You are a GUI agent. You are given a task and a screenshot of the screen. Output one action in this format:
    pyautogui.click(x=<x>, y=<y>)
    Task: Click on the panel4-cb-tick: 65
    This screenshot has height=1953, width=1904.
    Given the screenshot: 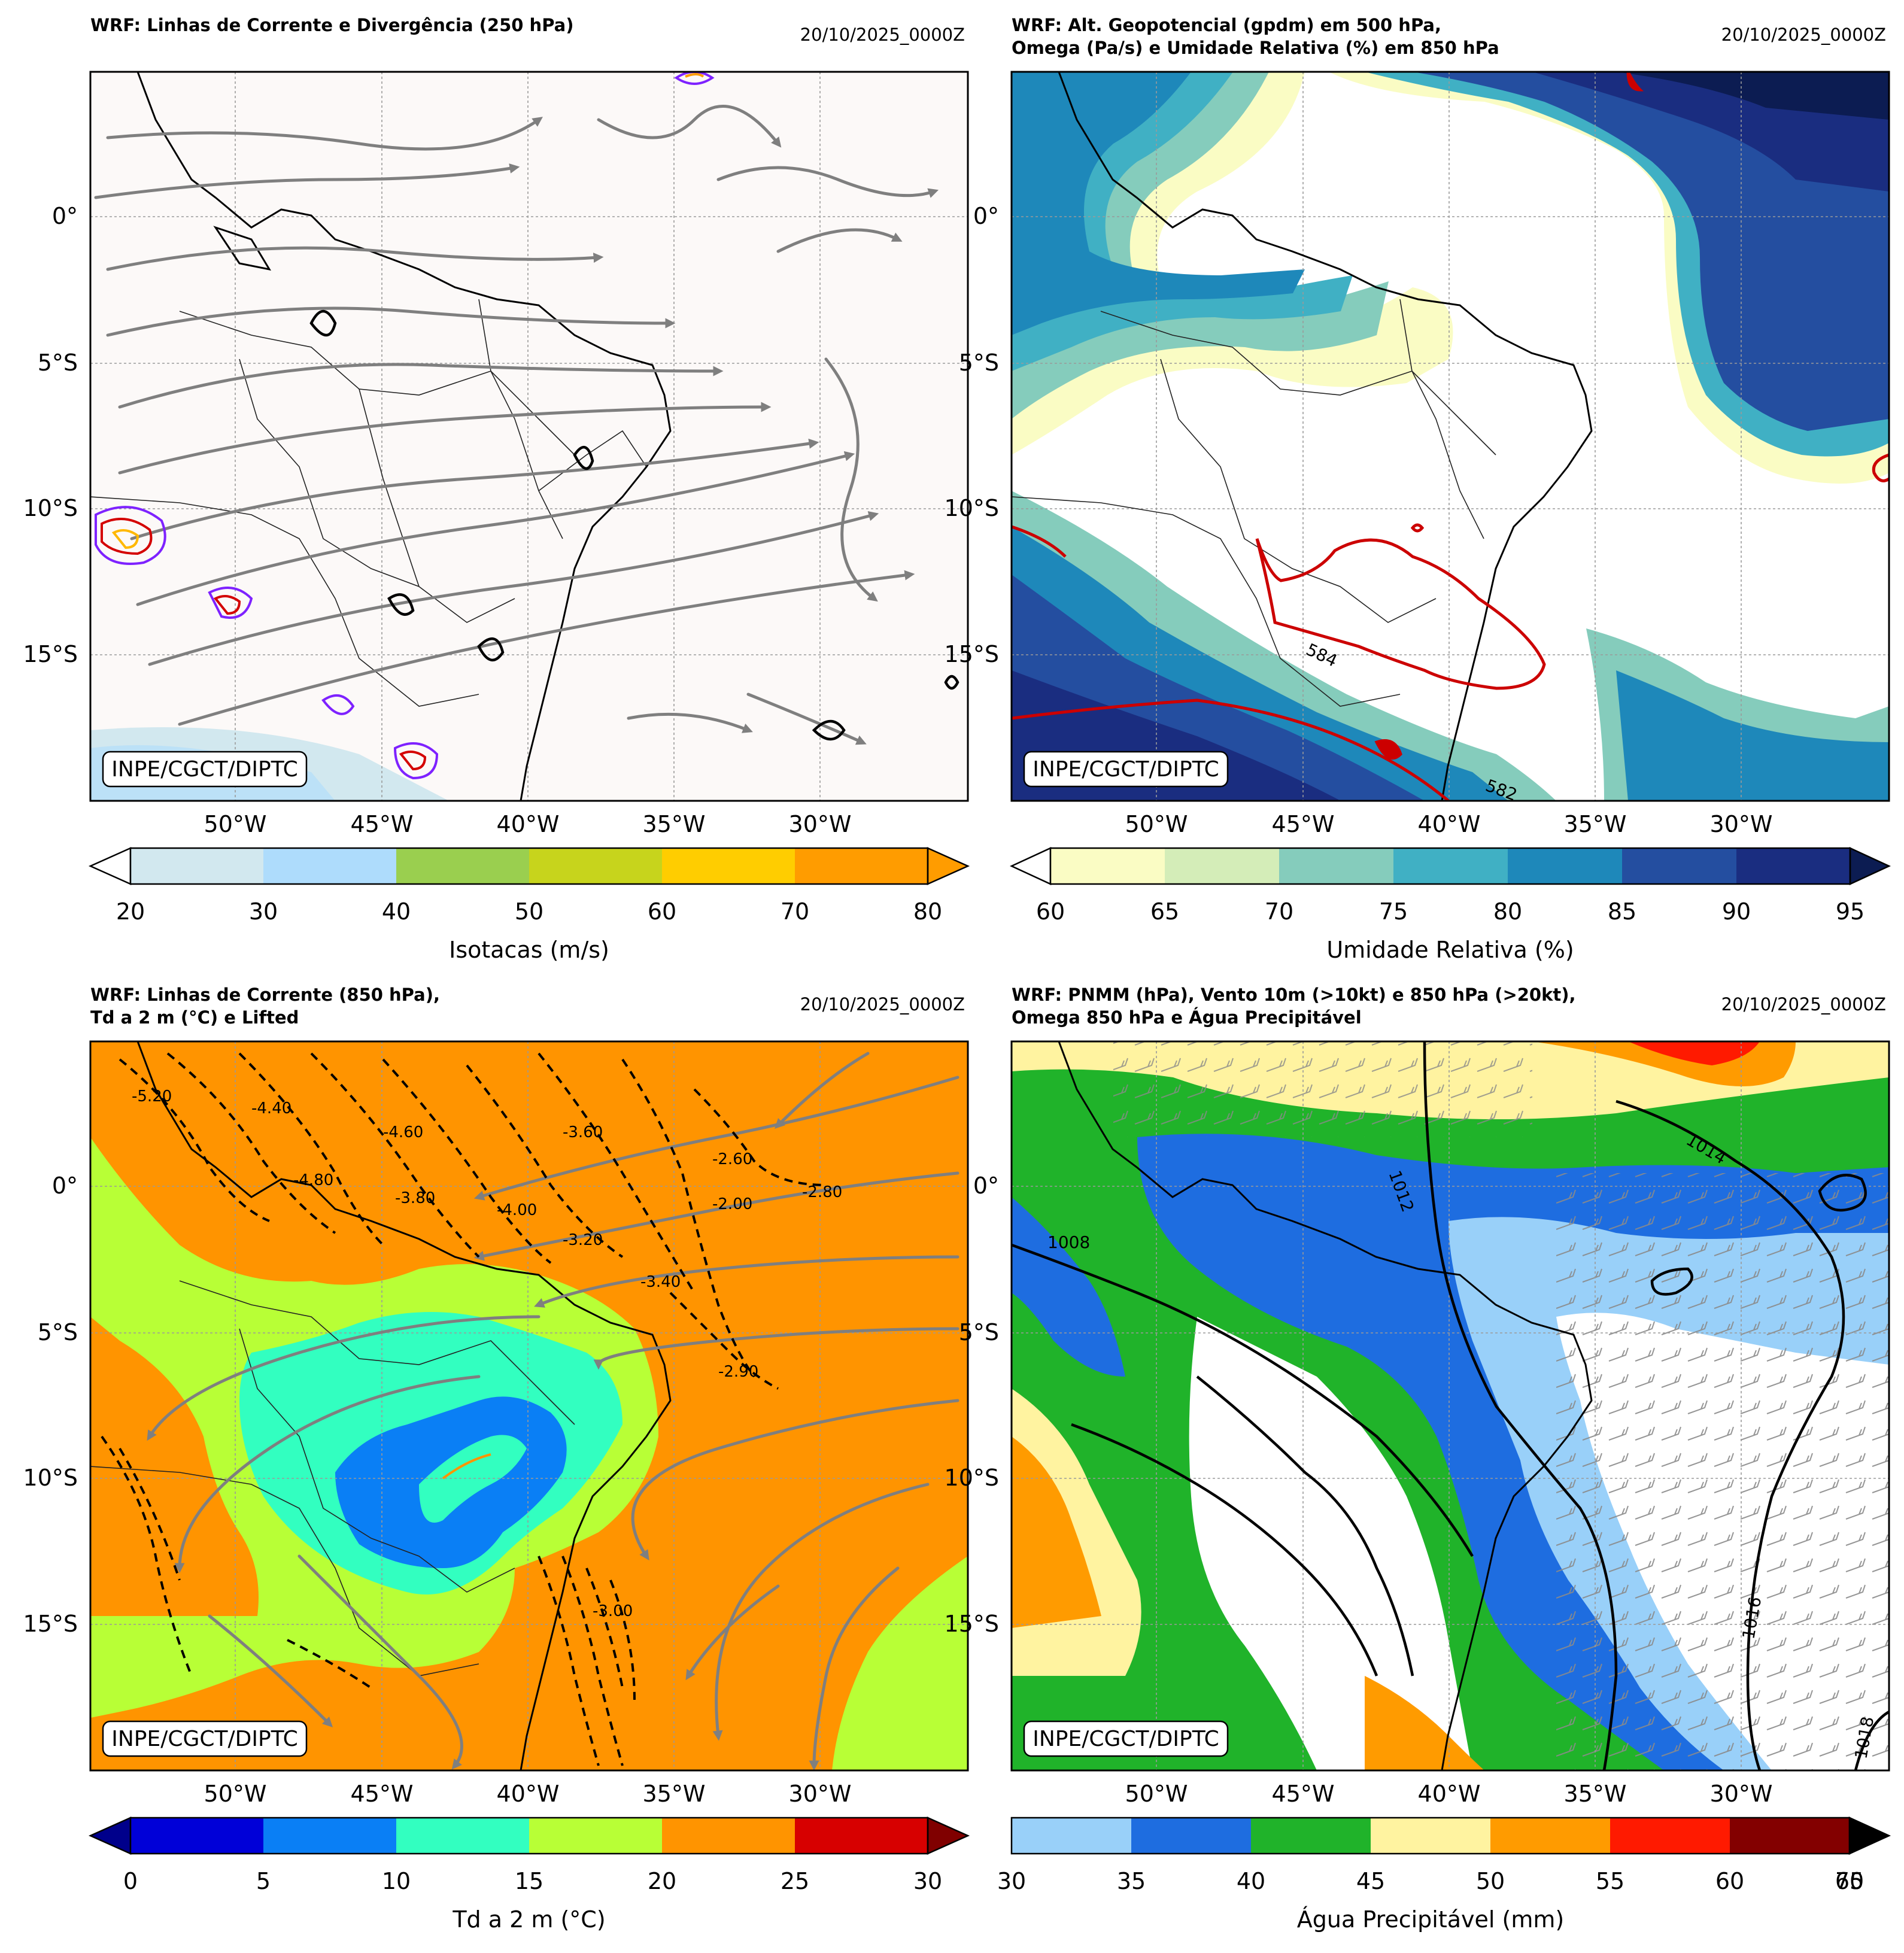 What is the action you would take?
    pyautogui.click(x=1850, y=1881)
    